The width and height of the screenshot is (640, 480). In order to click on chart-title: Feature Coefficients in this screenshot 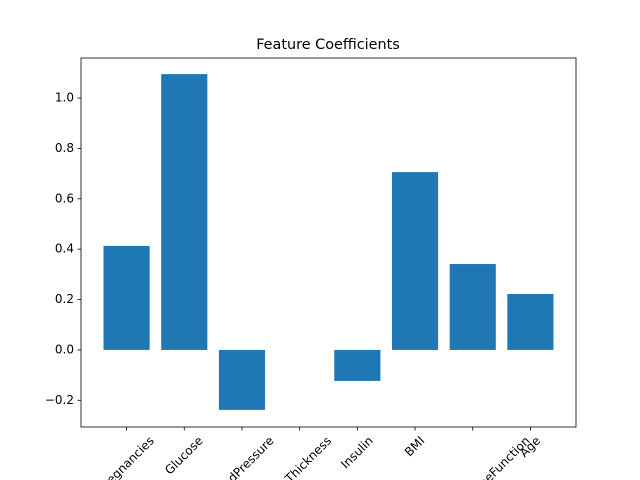, I will do `click(328, 45)`.